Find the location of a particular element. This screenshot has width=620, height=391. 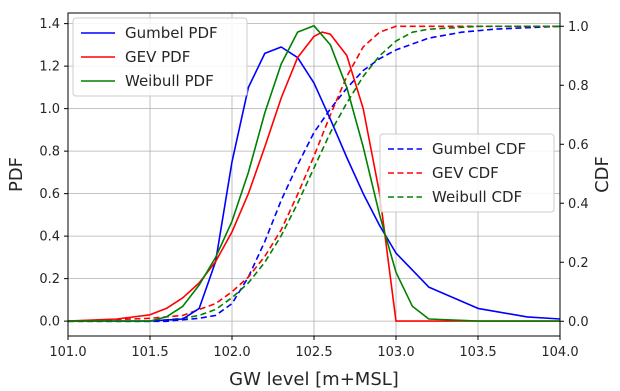

right-y-axis-title: CDF is located at coordinates (602, 174).